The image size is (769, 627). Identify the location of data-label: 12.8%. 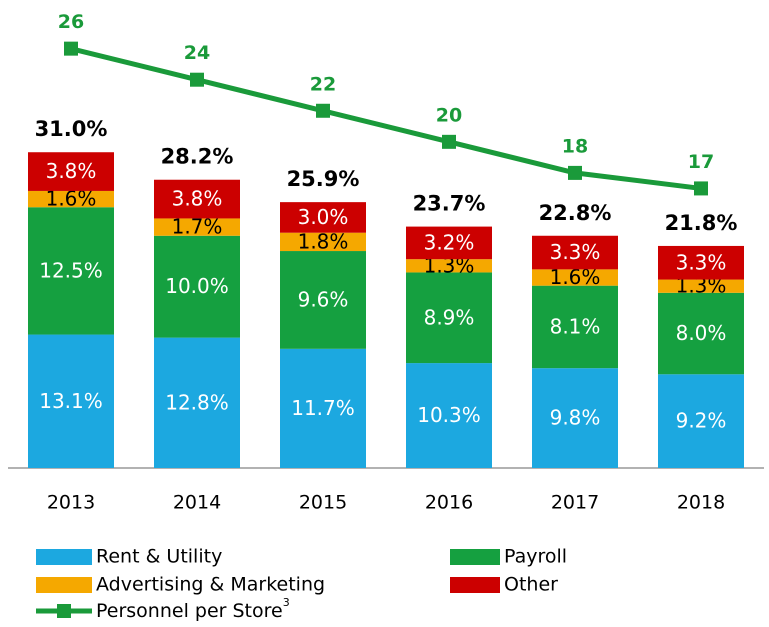
(197, 402).